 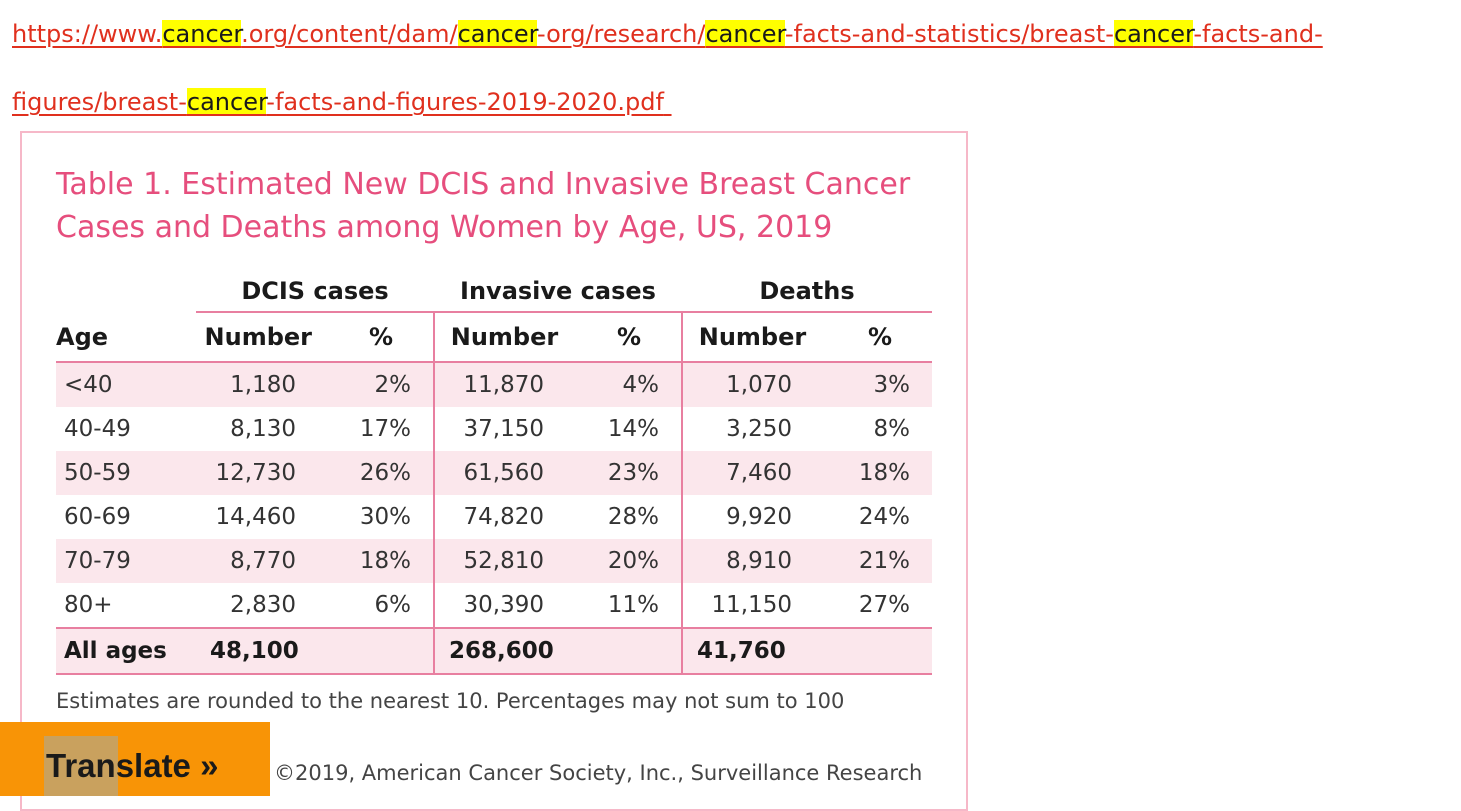 What do you see at coordinates (385, 517) in the screenshot?
I see `cell-dcis-percent: 30%` at bounding box center [385, 517].